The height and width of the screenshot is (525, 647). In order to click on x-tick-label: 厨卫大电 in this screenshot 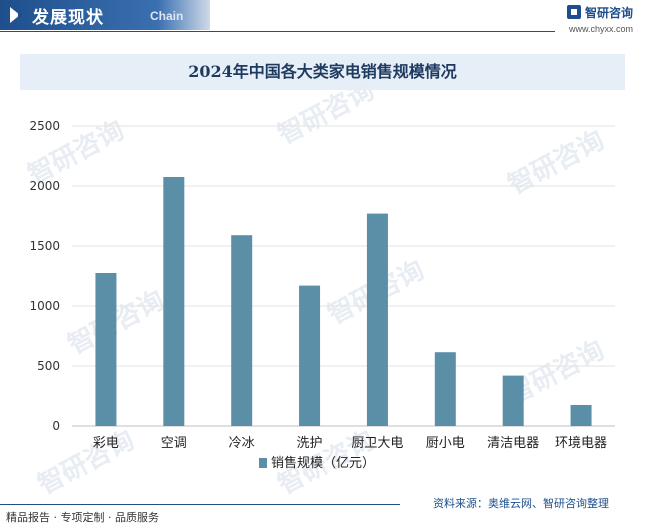, I will do `click(377, 443)`.